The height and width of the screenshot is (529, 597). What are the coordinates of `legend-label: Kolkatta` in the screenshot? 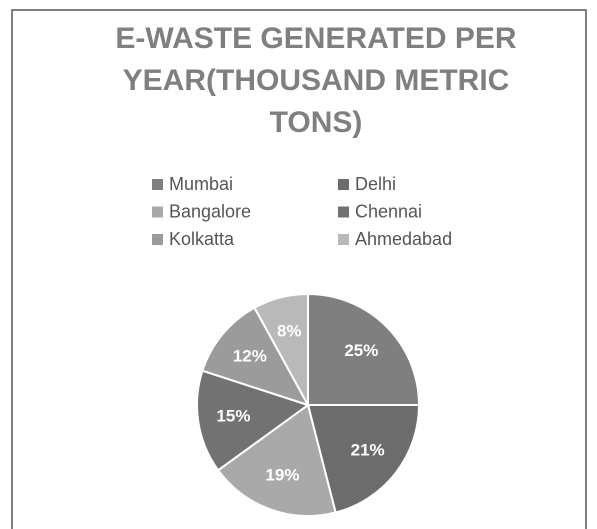 It's located at (202, 239).